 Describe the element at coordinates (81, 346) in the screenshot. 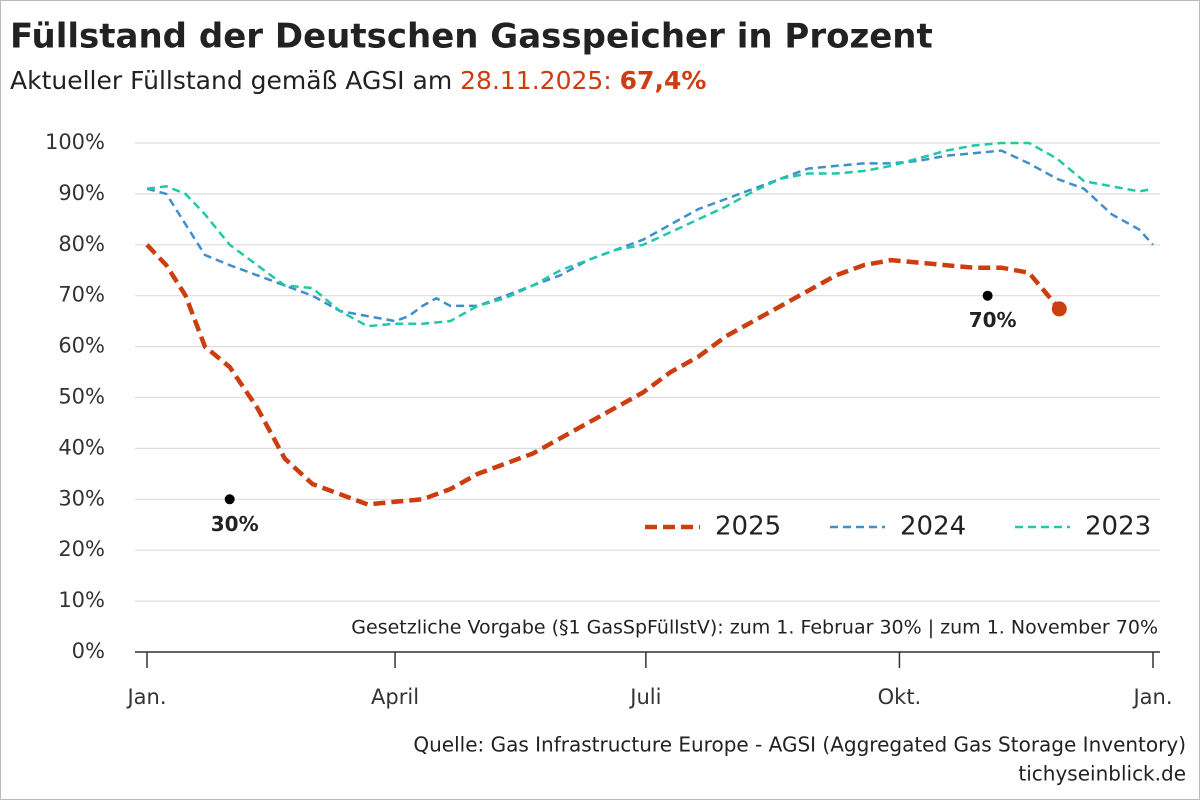

I see `y-tick-label: 60%` at that location.